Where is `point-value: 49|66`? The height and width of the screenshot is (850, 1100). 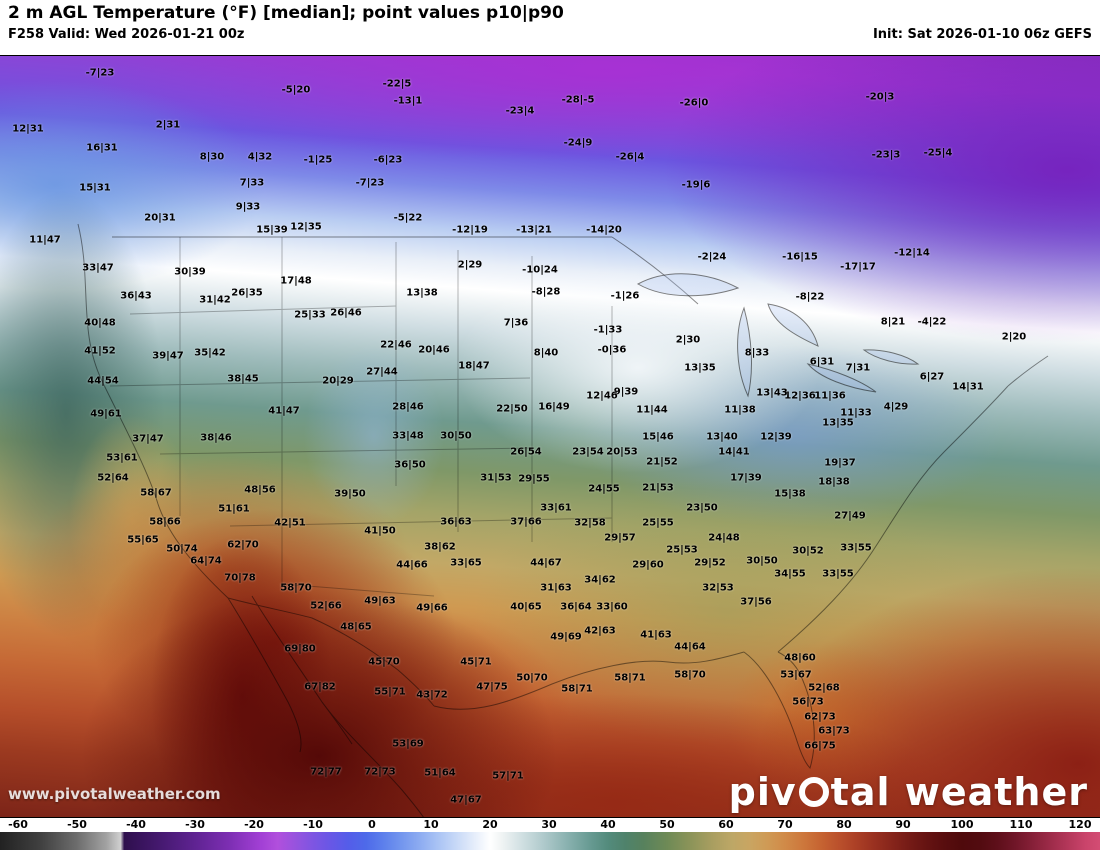 point-value: 49|66 is located at coordinates (432, 608).